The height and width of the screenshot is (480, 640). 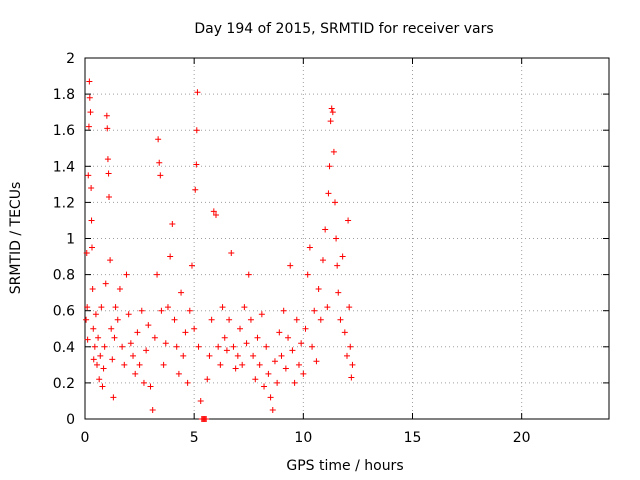 What do you see at coordinates (85, 438) in the screenshot?
I see `x-tick-label: 0` at bounding box center [85, 438].